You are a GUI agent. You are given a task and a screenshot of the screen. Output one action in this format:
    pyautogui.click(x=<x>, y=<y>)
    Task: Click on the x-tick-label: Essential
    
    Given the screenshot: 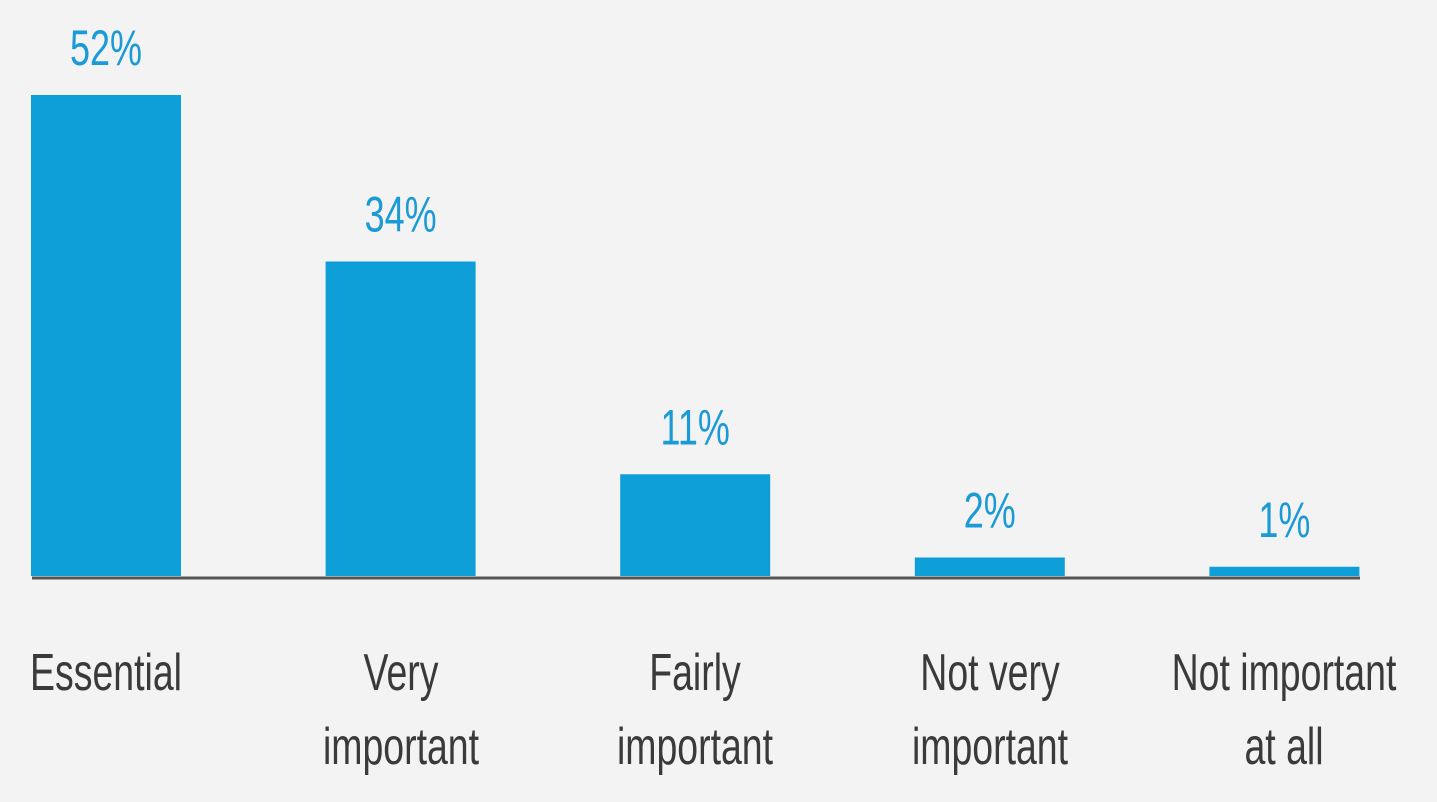 What is the action you would take?
    pyautogui.click(x=106, y=673)
    